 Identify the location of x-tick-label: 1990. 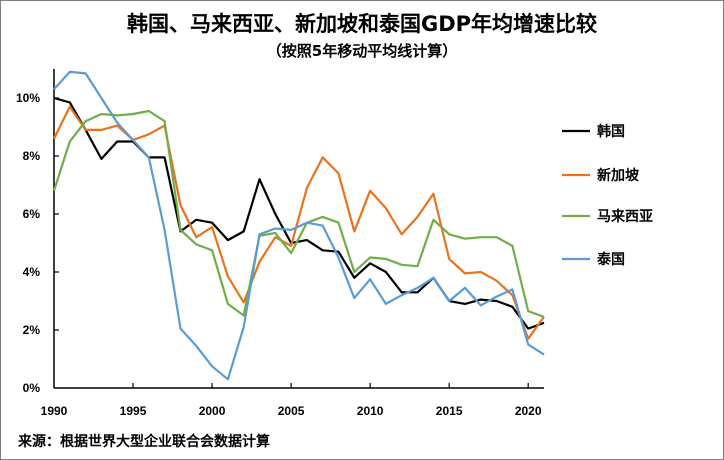
(54, 411).